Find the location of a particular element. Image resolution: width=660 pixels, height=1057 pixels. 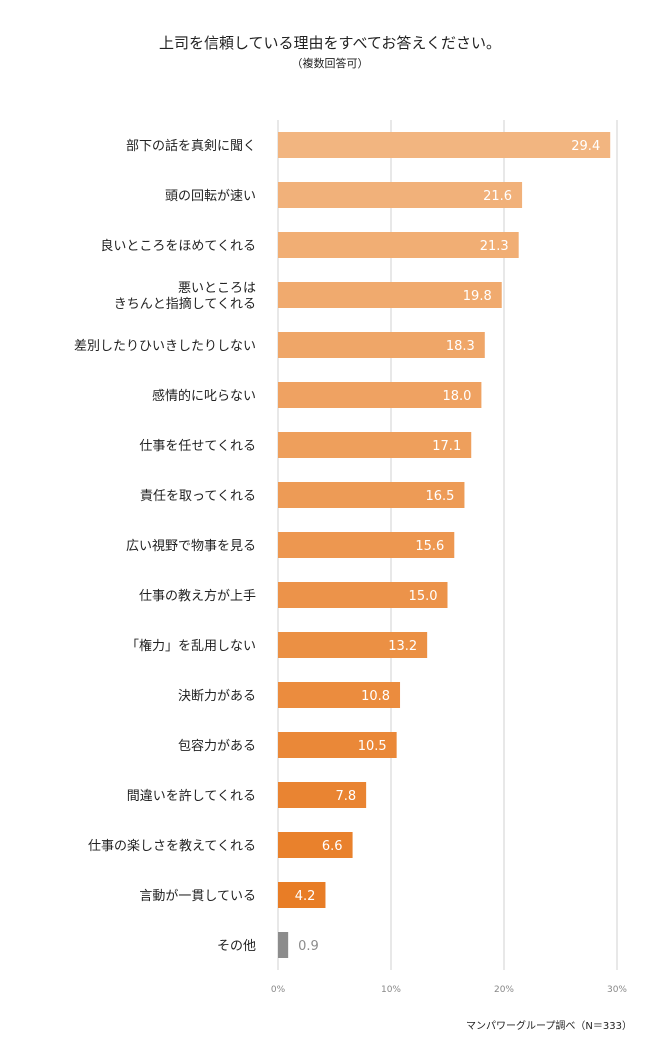

data-label: 18.0 is located at coordinates (456, 396).